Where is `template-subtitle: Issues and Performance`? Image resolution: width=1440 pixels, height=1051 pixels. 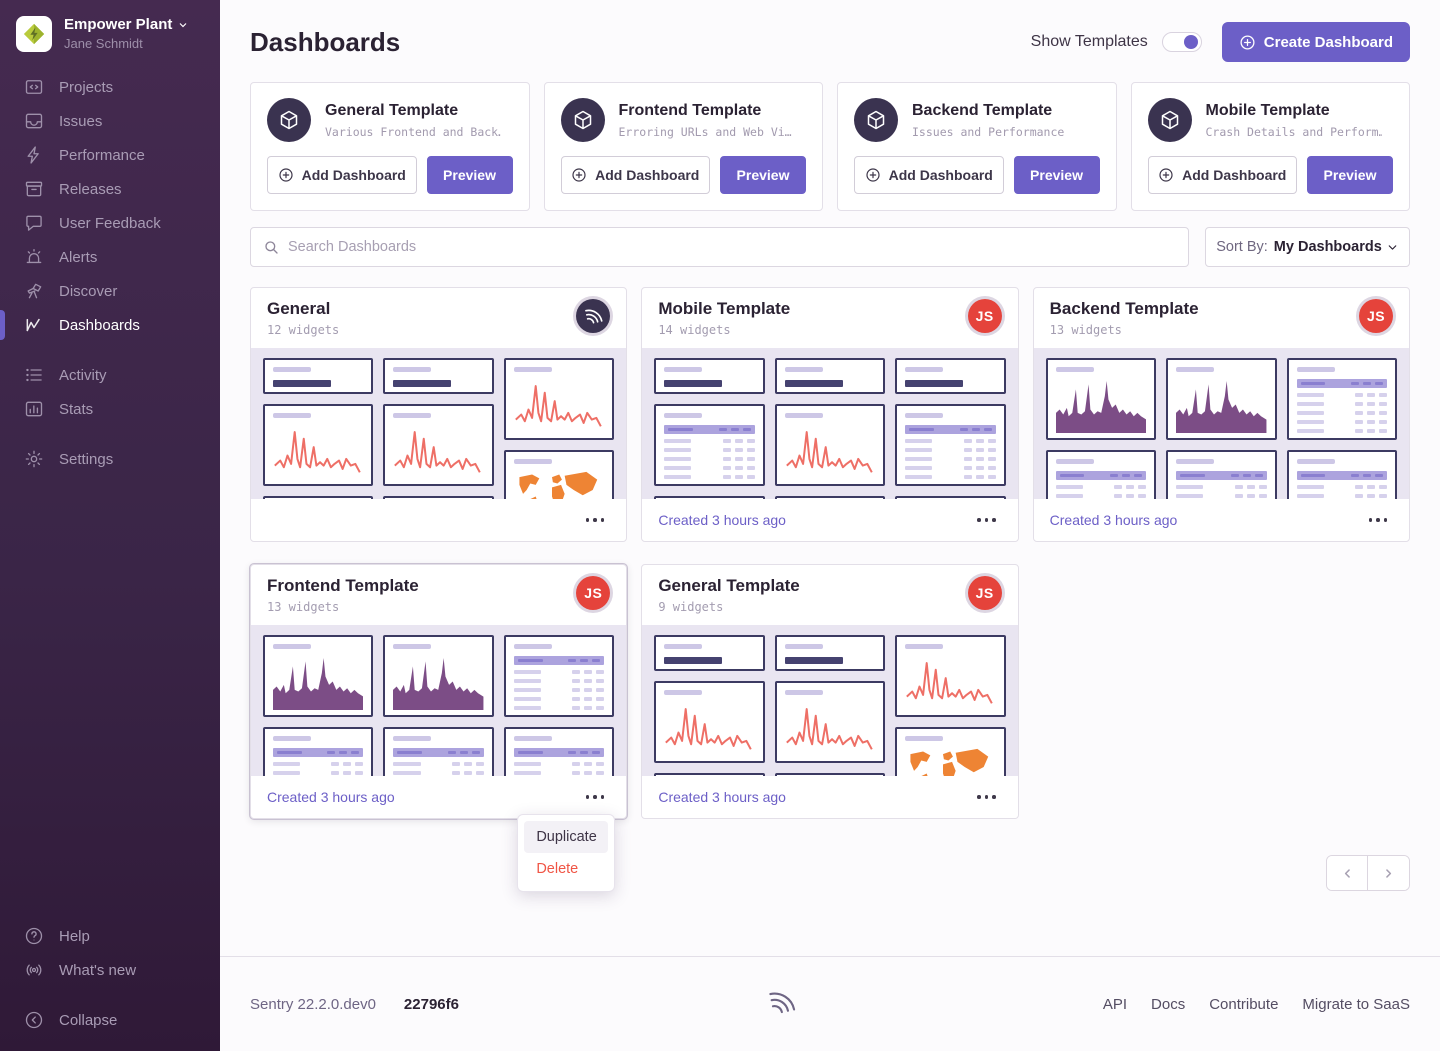 template-subtitle: Issues and Performance is located at coordinates (988, 131).